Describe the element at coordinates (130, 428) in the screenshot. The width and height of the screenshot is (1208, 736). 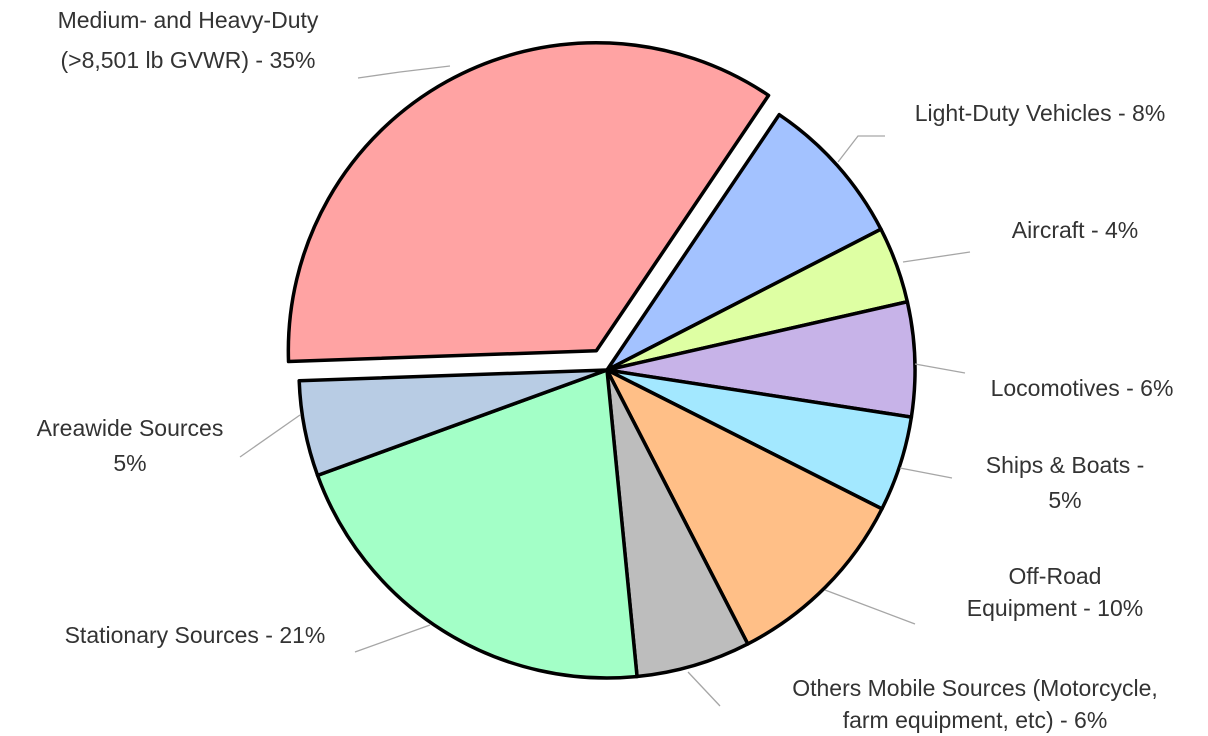
I see `slice-label: Areawide Sources` at that location.